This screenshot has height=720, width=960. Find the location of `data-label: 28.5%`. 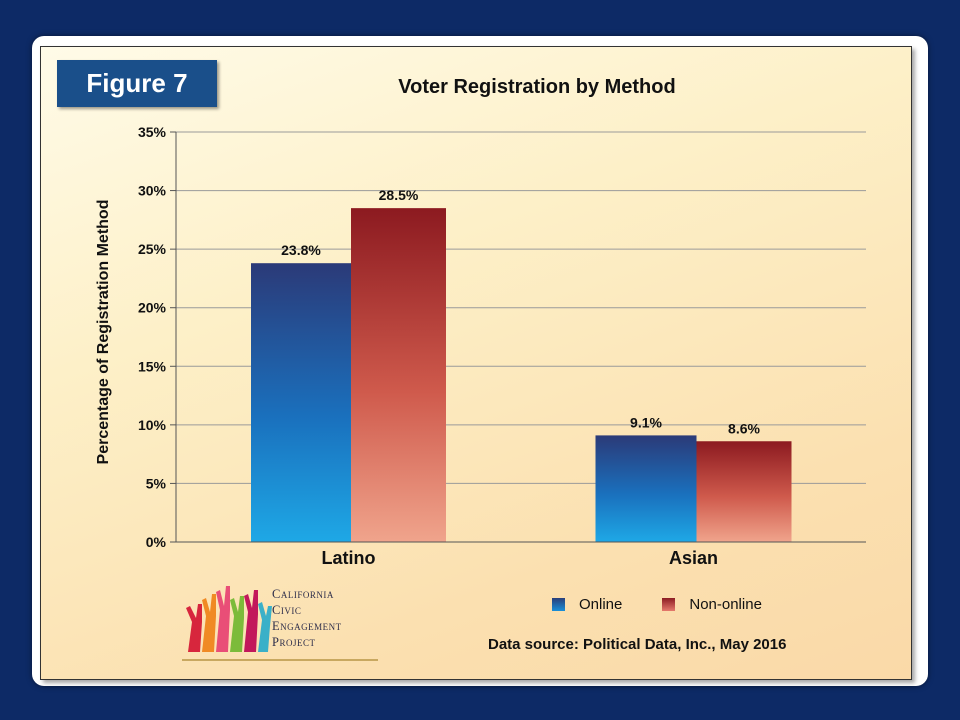

data-label: 28.5% is located at coordinates (399, 195).